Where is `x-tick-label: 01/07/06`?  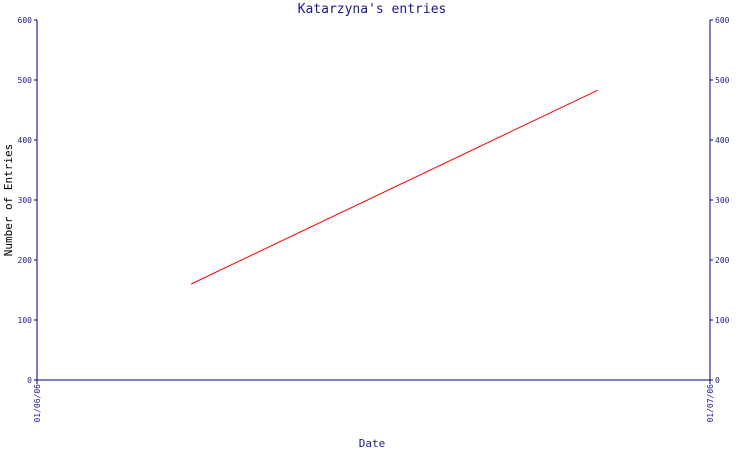
x-tick-label: 01/07/06 is located at coordinates (710, 403).